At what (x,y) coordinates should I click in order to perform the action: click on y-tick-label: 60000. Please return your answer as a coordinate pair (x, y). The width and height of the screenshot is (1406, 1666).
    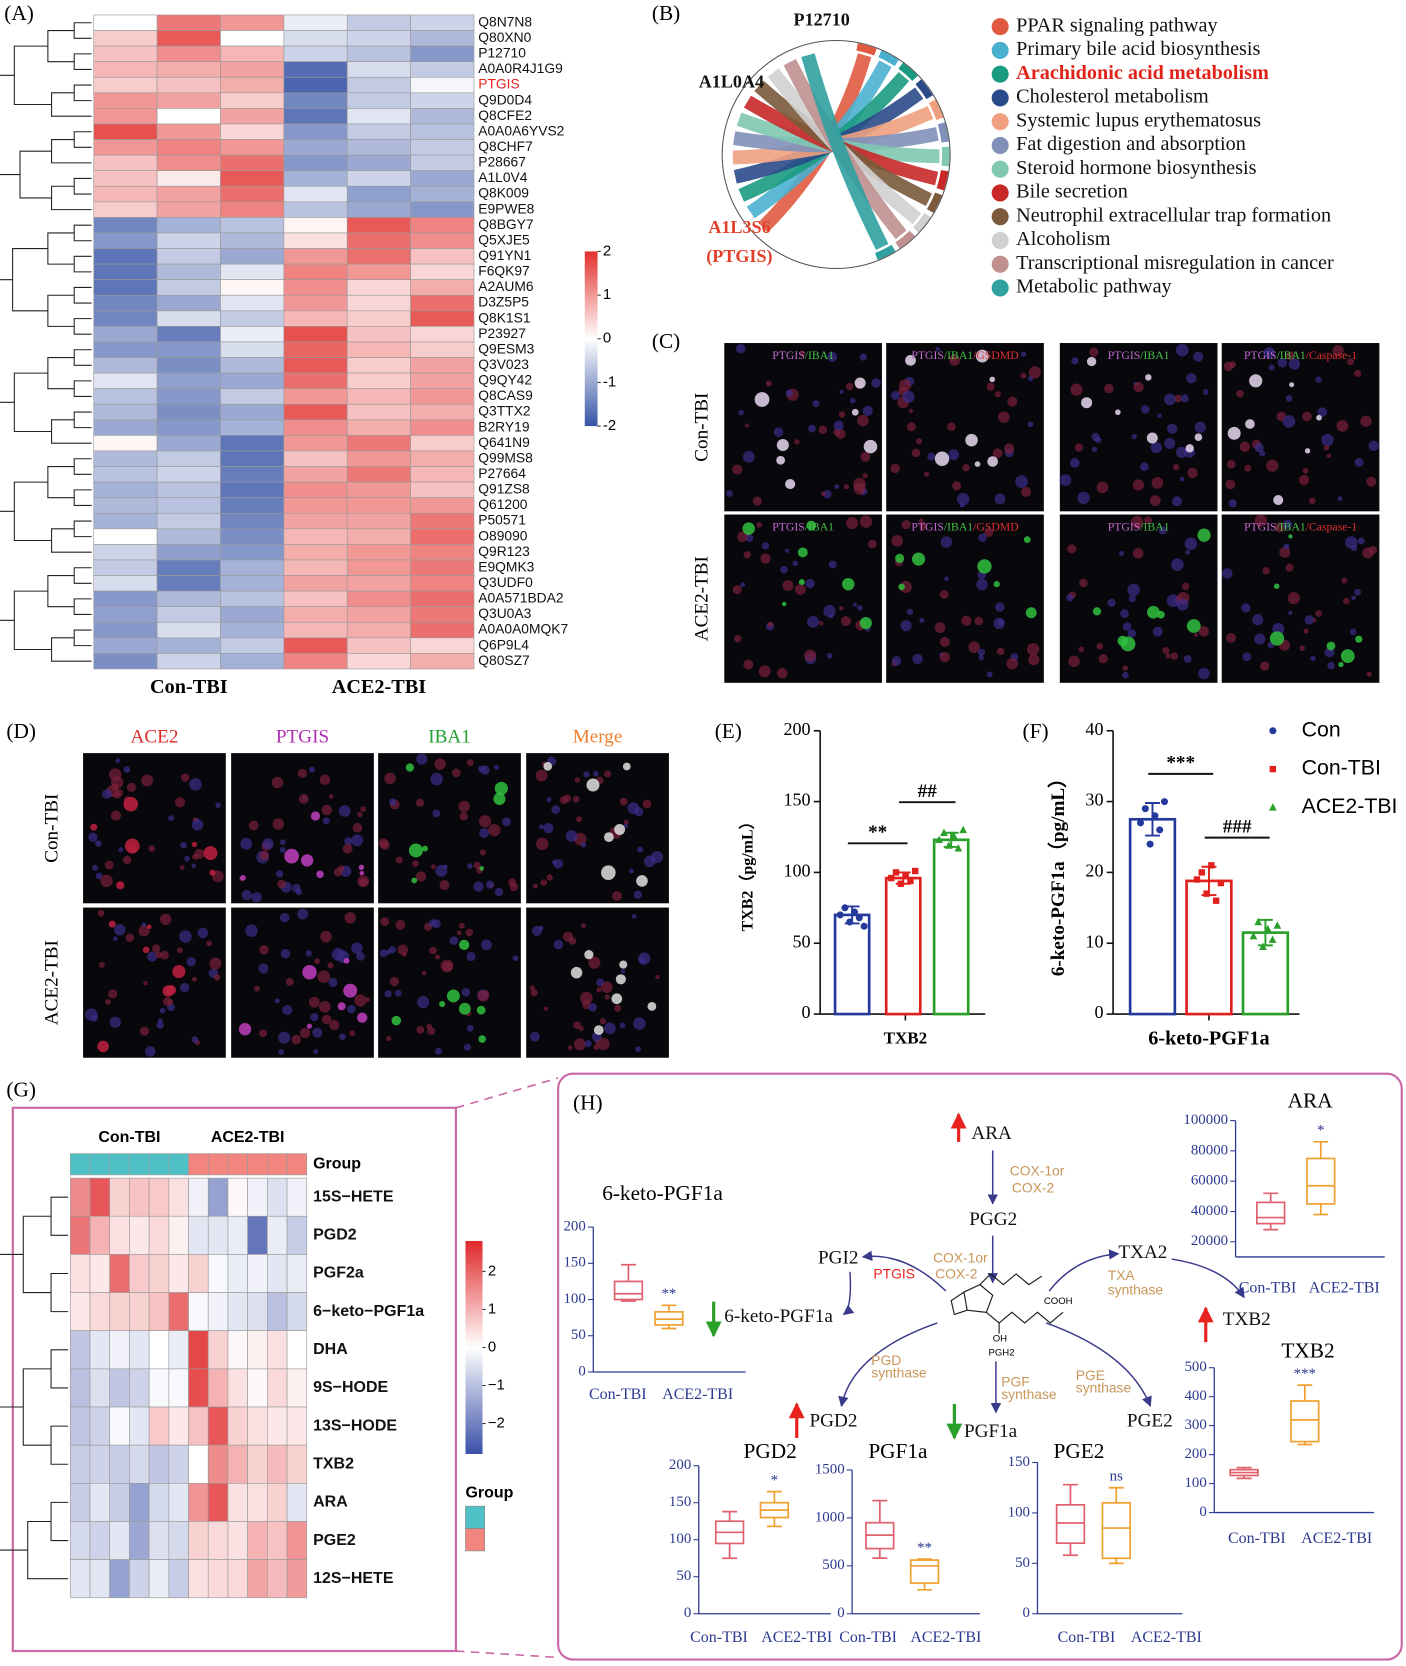
    Looking at the image, I should click on (1209, 1181).